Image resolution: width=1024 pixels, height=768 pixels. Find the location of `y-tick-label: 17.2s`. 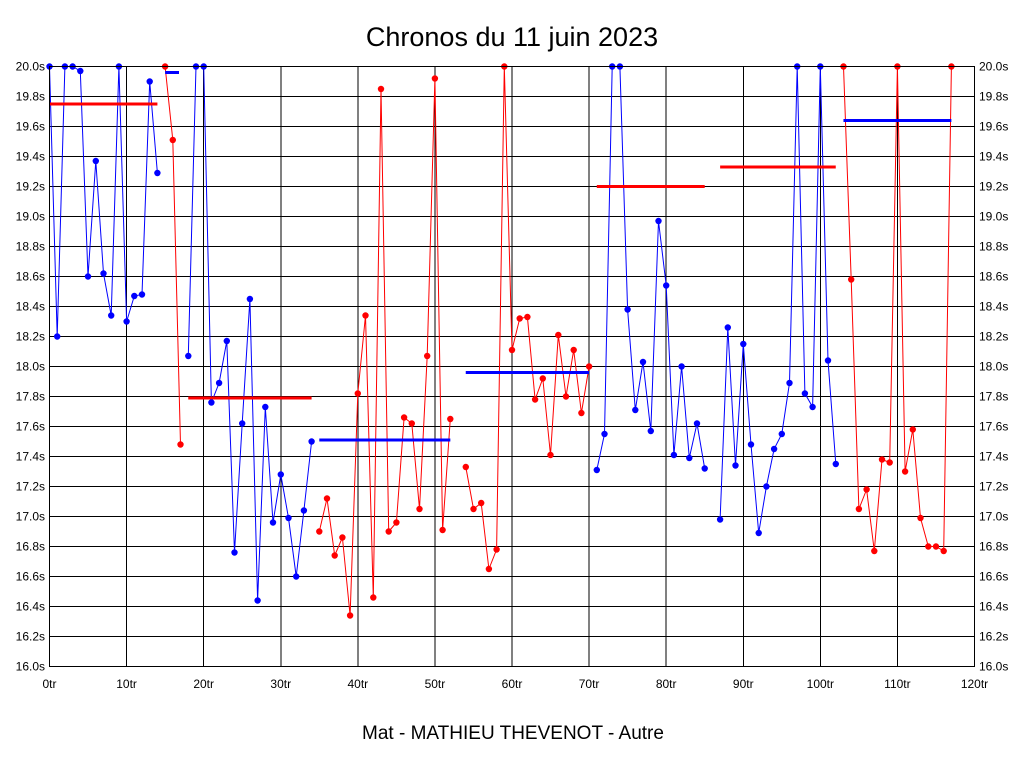

y-tick-label: 17.2s is located at coordinates (30, 487).